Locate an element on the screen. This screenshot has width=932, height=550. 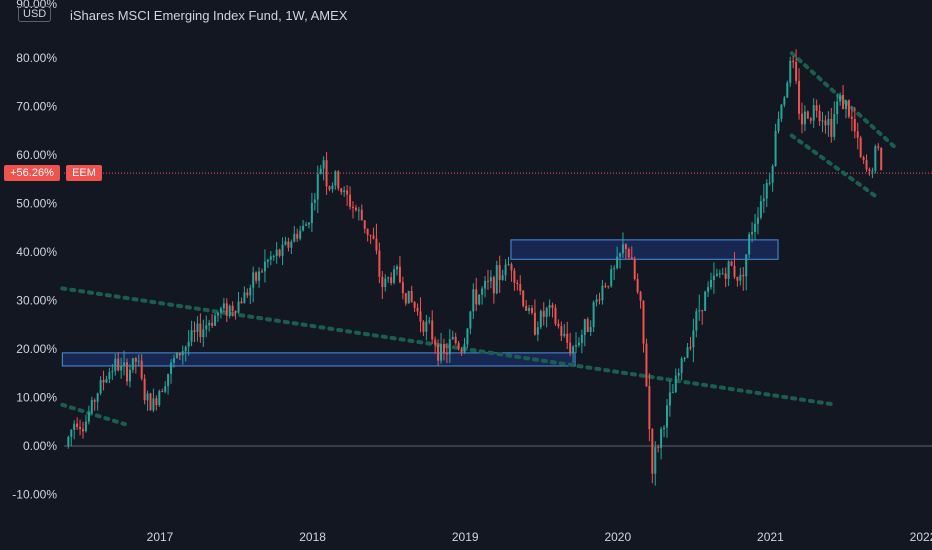
y-tick-label: 80.00% is located at coordinates (36, 58).